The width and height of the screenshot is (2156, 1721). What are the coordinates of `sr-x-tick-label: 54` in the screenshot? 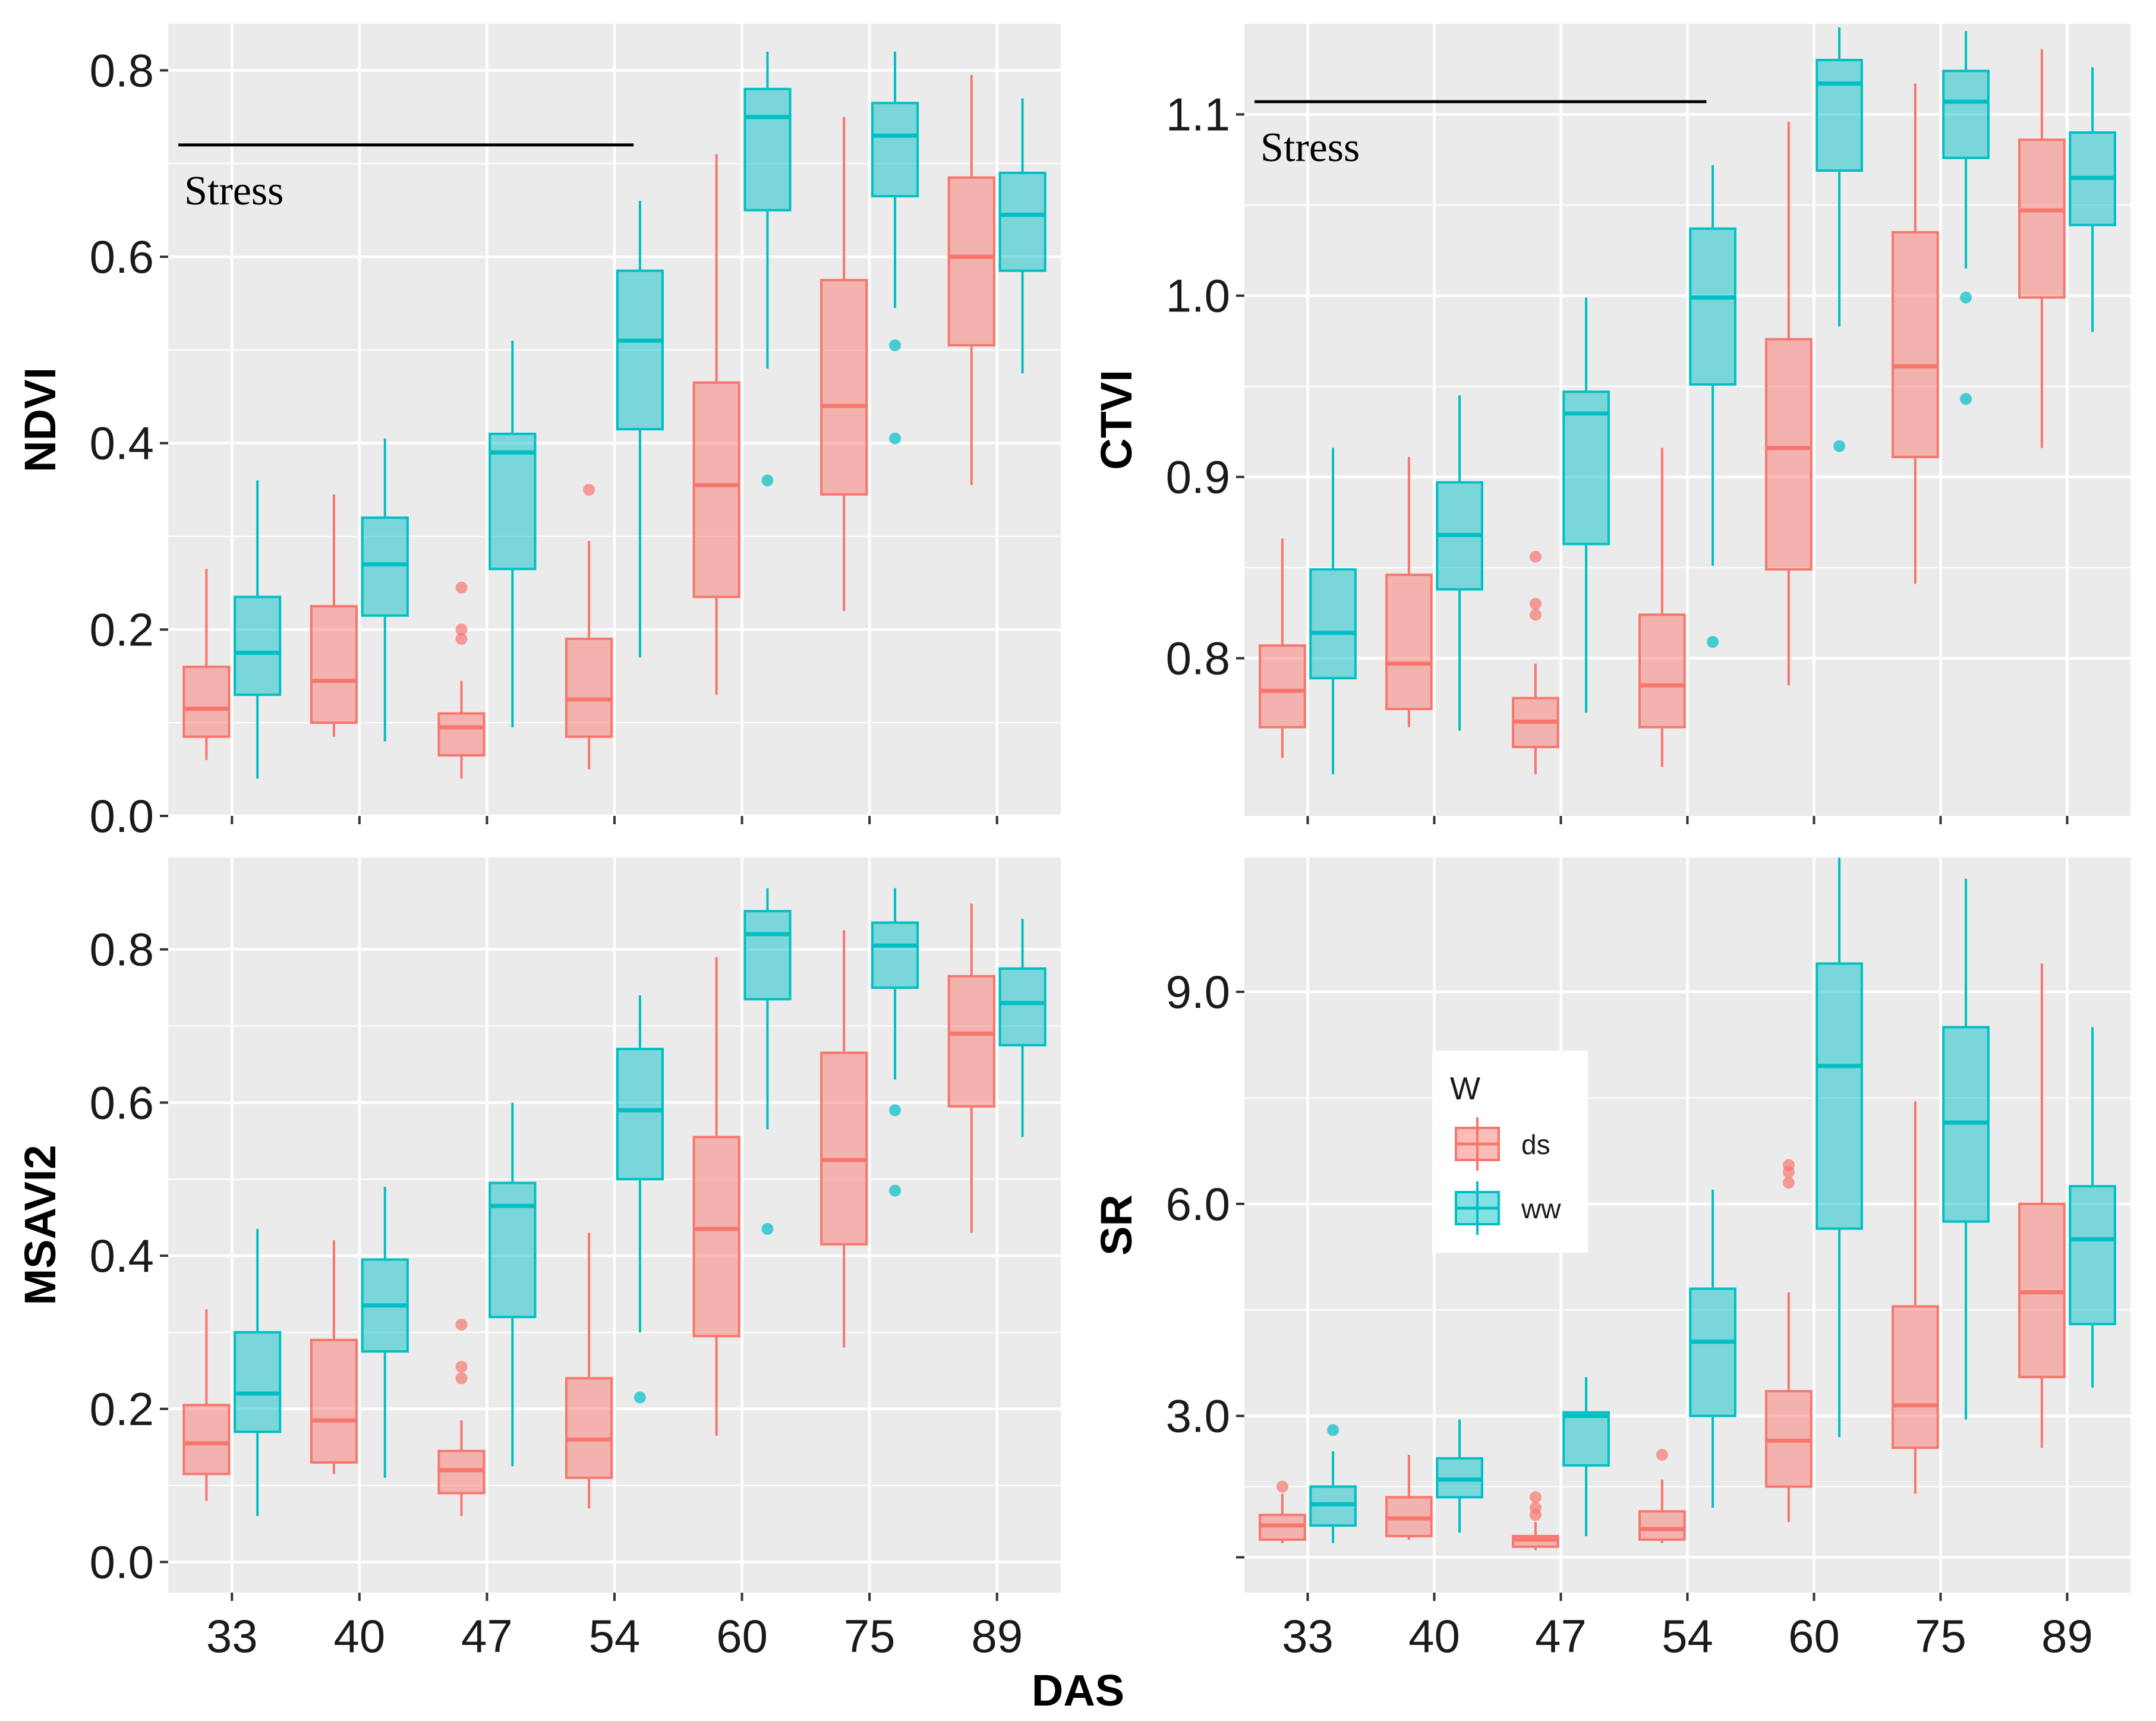 It's located at (1687, 1636).